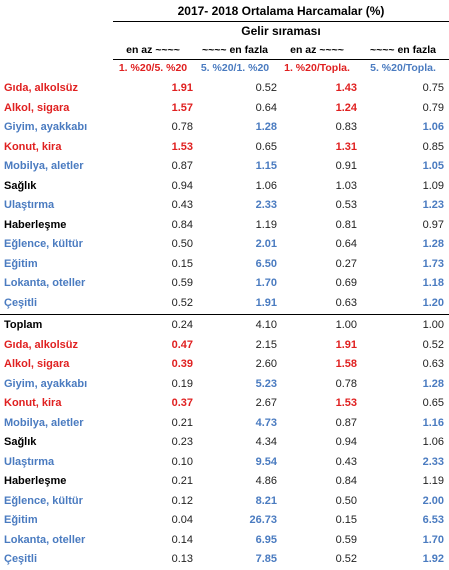 The image size is (449, 570). What do you see at coordinates (182, 364) in the screenshot?
I see `value-cell: 0.39` at bounding box center [182, 364].